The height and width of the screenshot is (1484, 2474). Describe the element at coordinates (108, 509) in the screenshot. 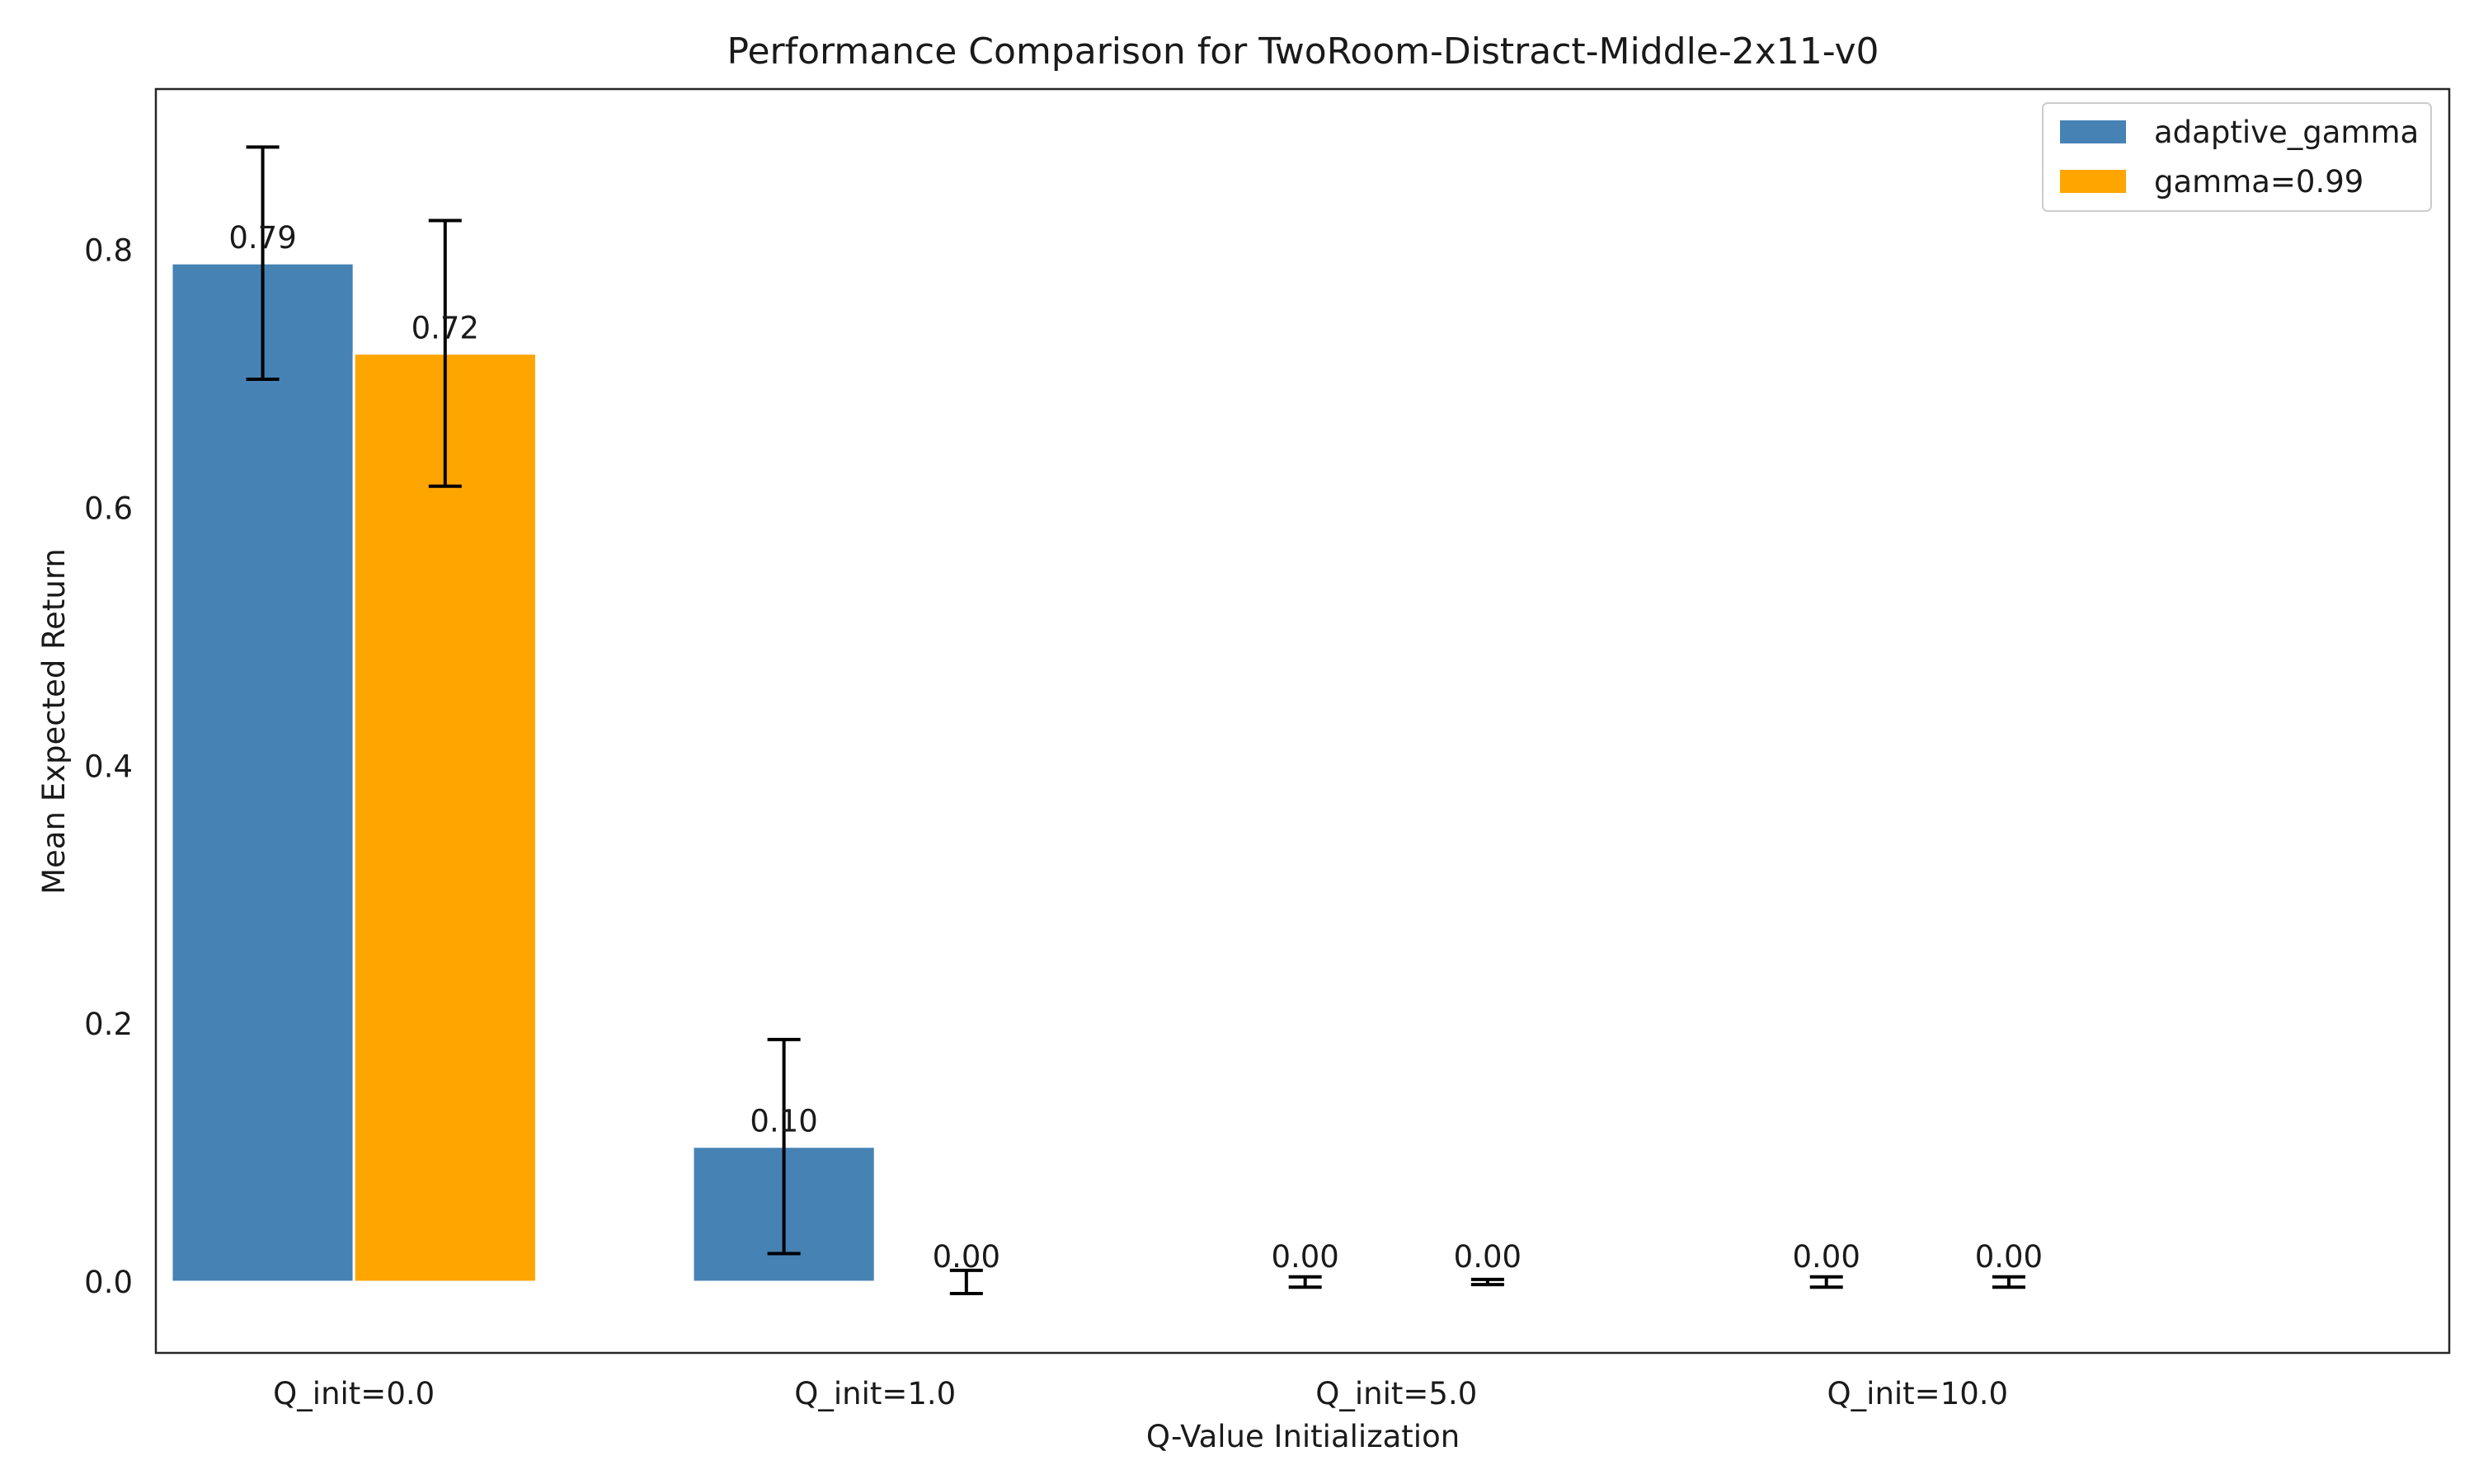

I see `y-tick-label: 0.6` at that location.